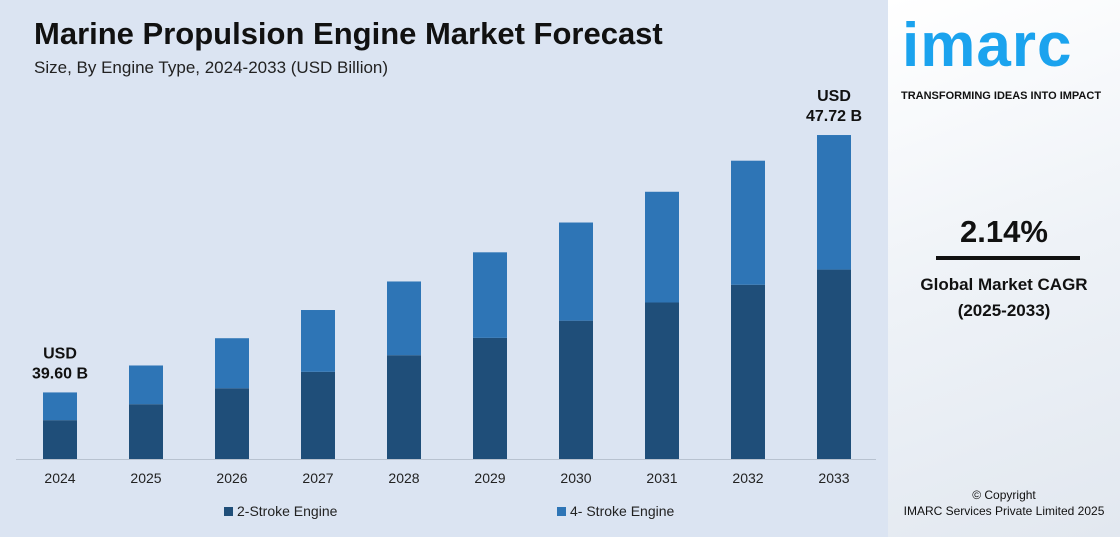  Describe the element at coordinates (1004, 310) in the screenshot. I see `cagr-label-line2: (2025-2033)` at that location.